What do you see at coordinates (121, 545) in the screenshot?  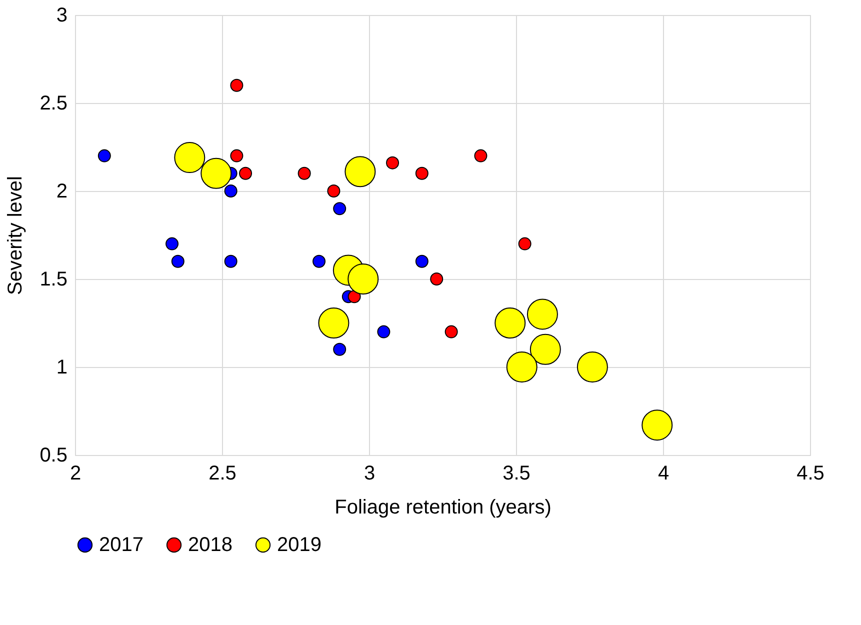 I see `legend-label: 2017` at bounding box center [121, 545].